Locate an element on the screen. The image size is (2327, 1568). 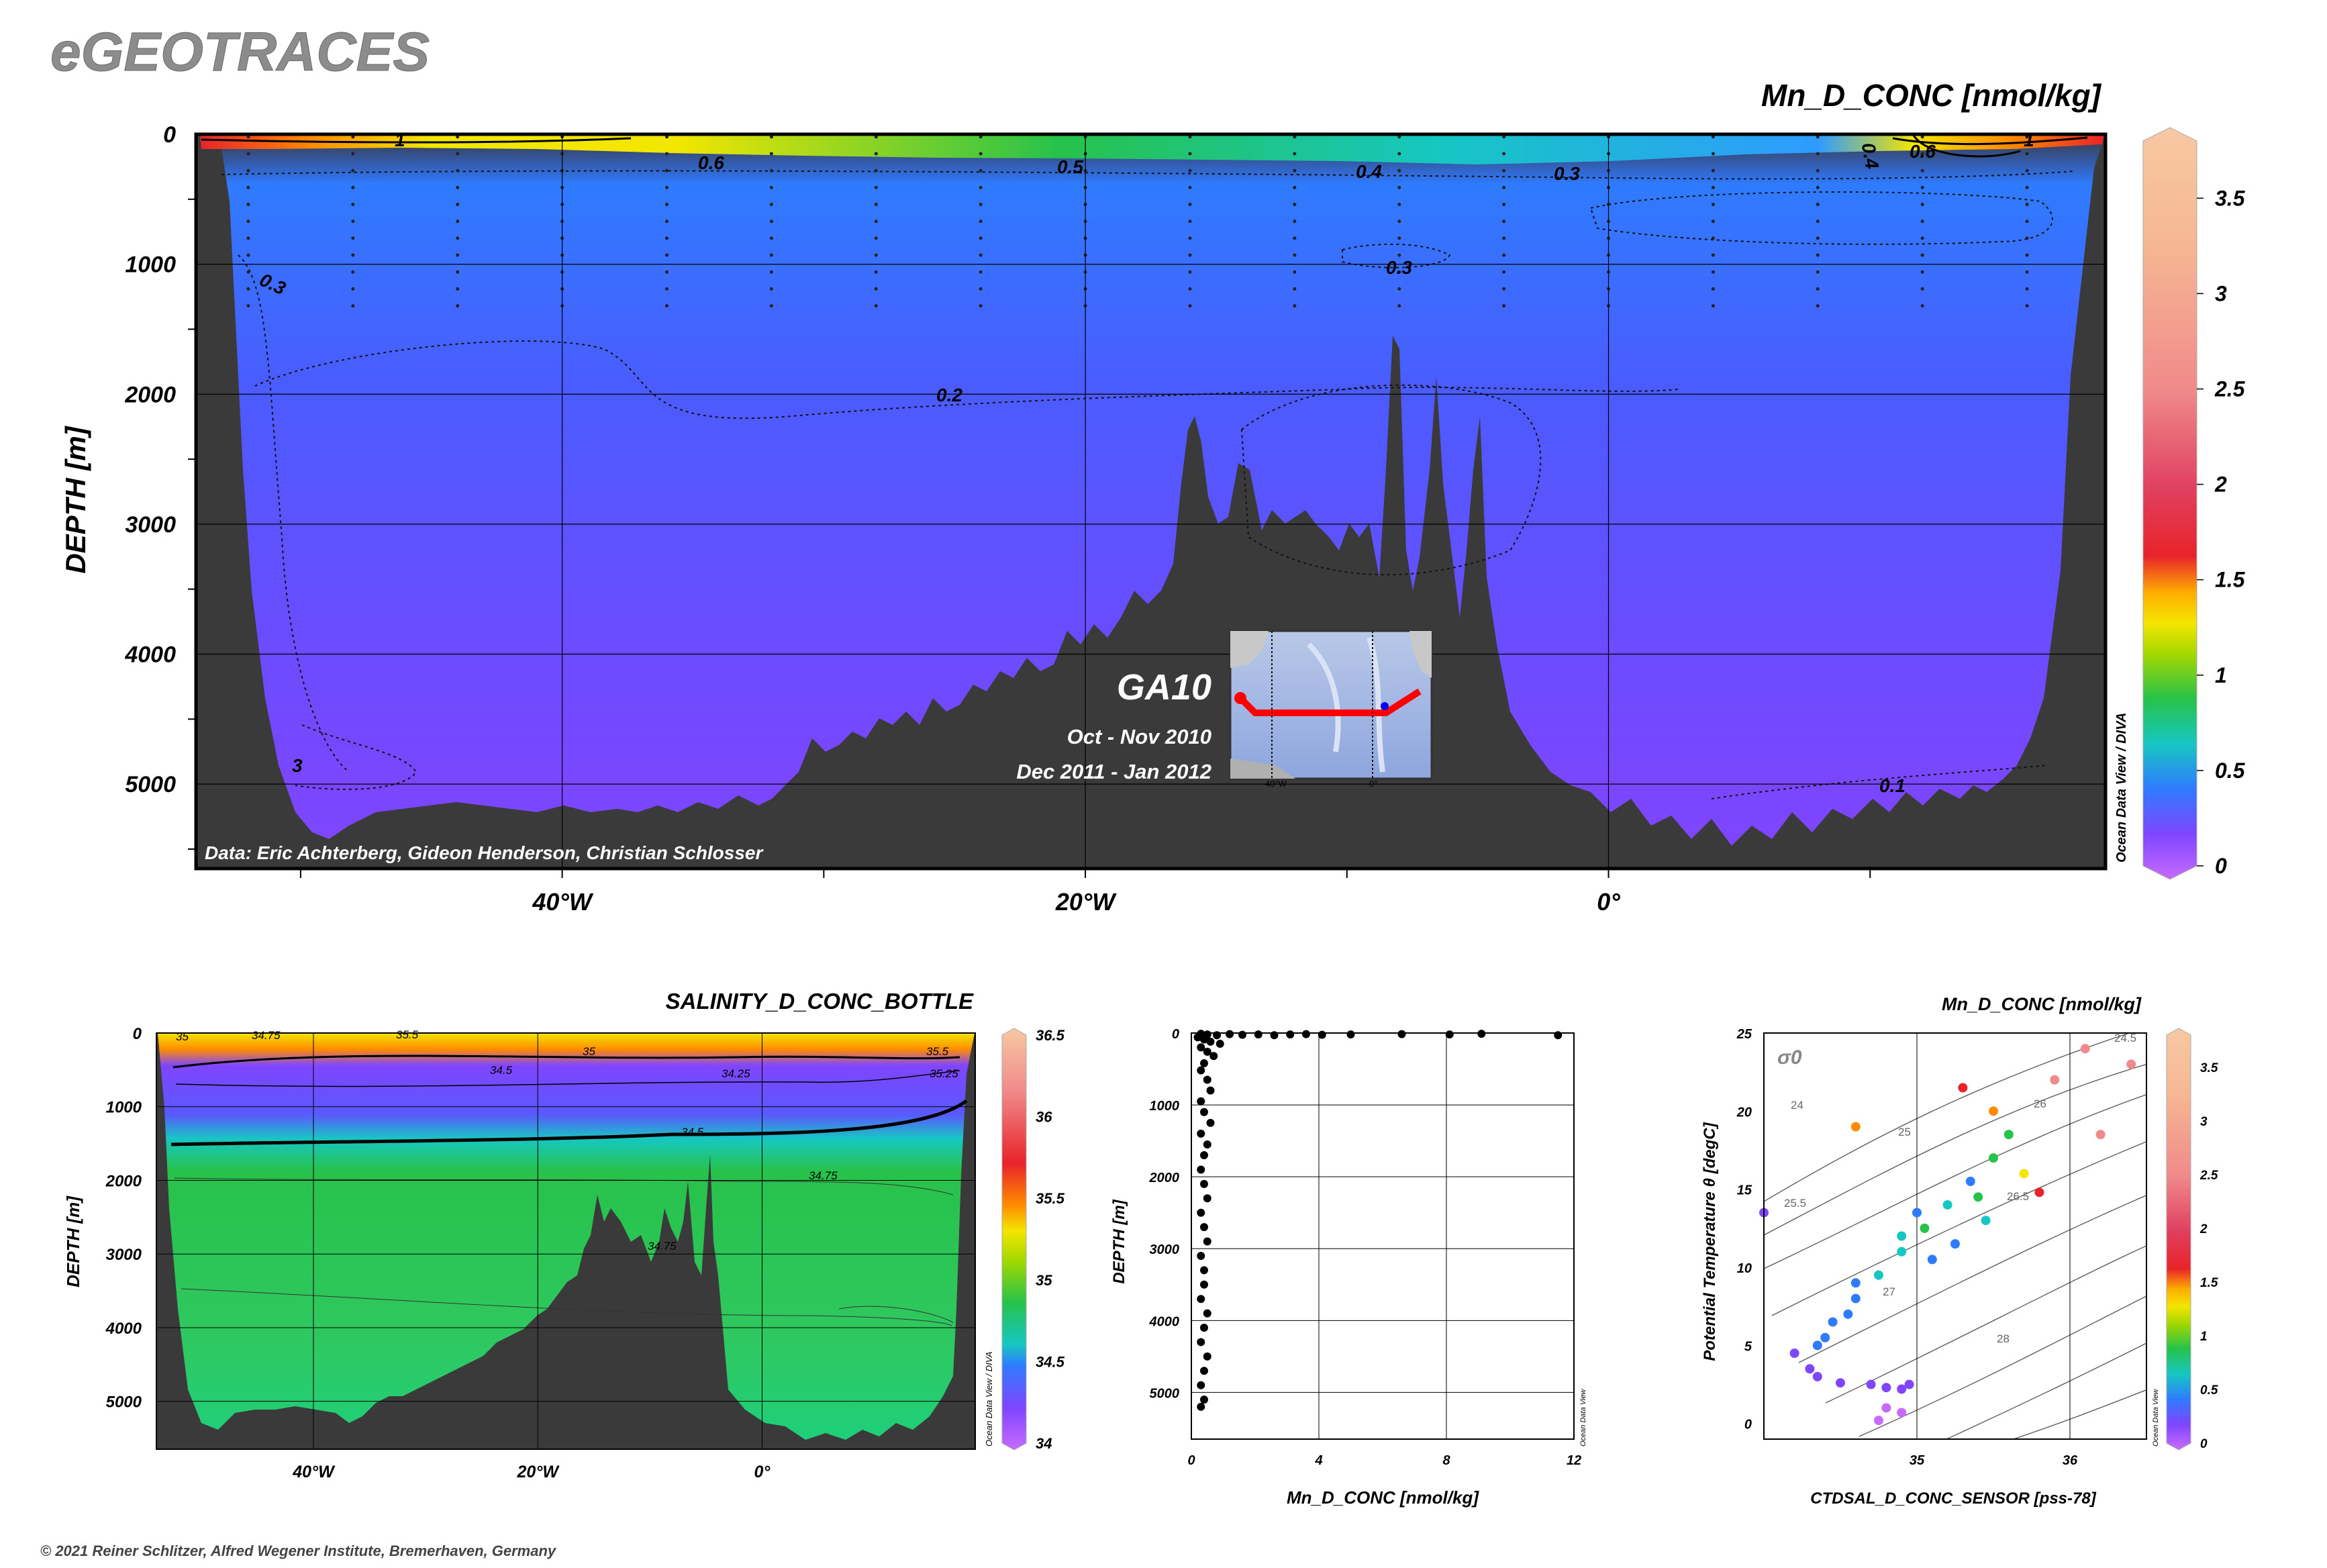
brand-logo: eGEOTRACES is located at coordinates (240, 52).